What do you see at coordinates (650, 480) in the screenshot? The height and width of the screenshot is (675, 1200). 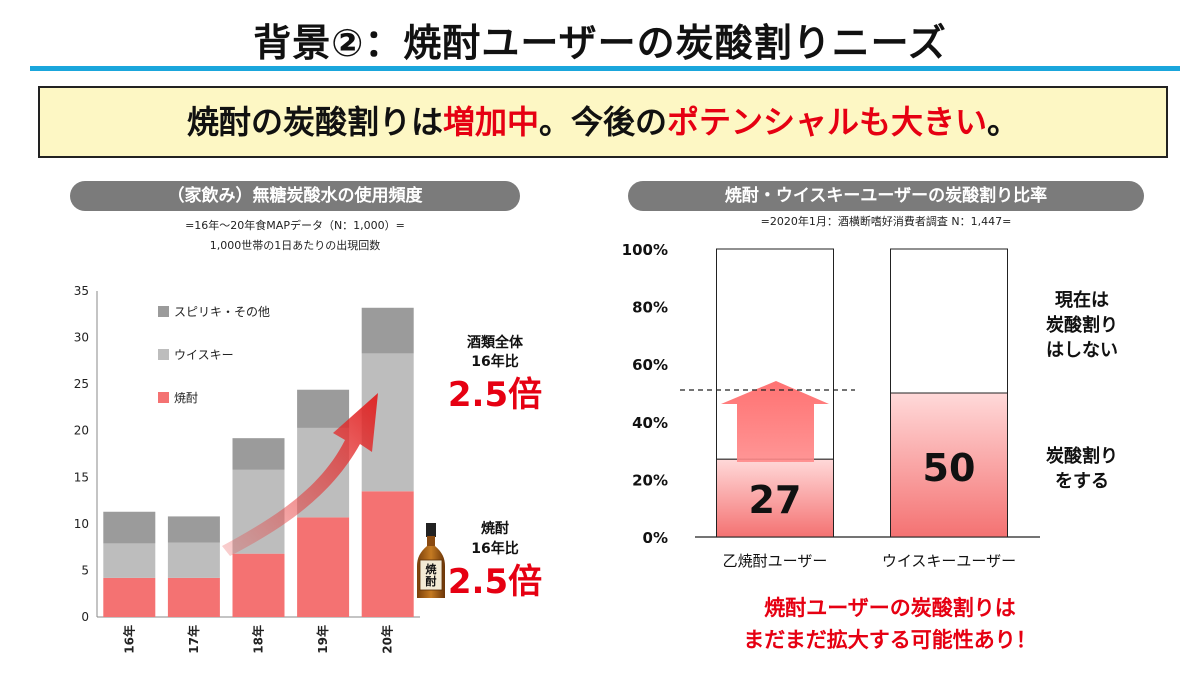 I see `y-tick-label: 20%` at bounding box center [650, 480].